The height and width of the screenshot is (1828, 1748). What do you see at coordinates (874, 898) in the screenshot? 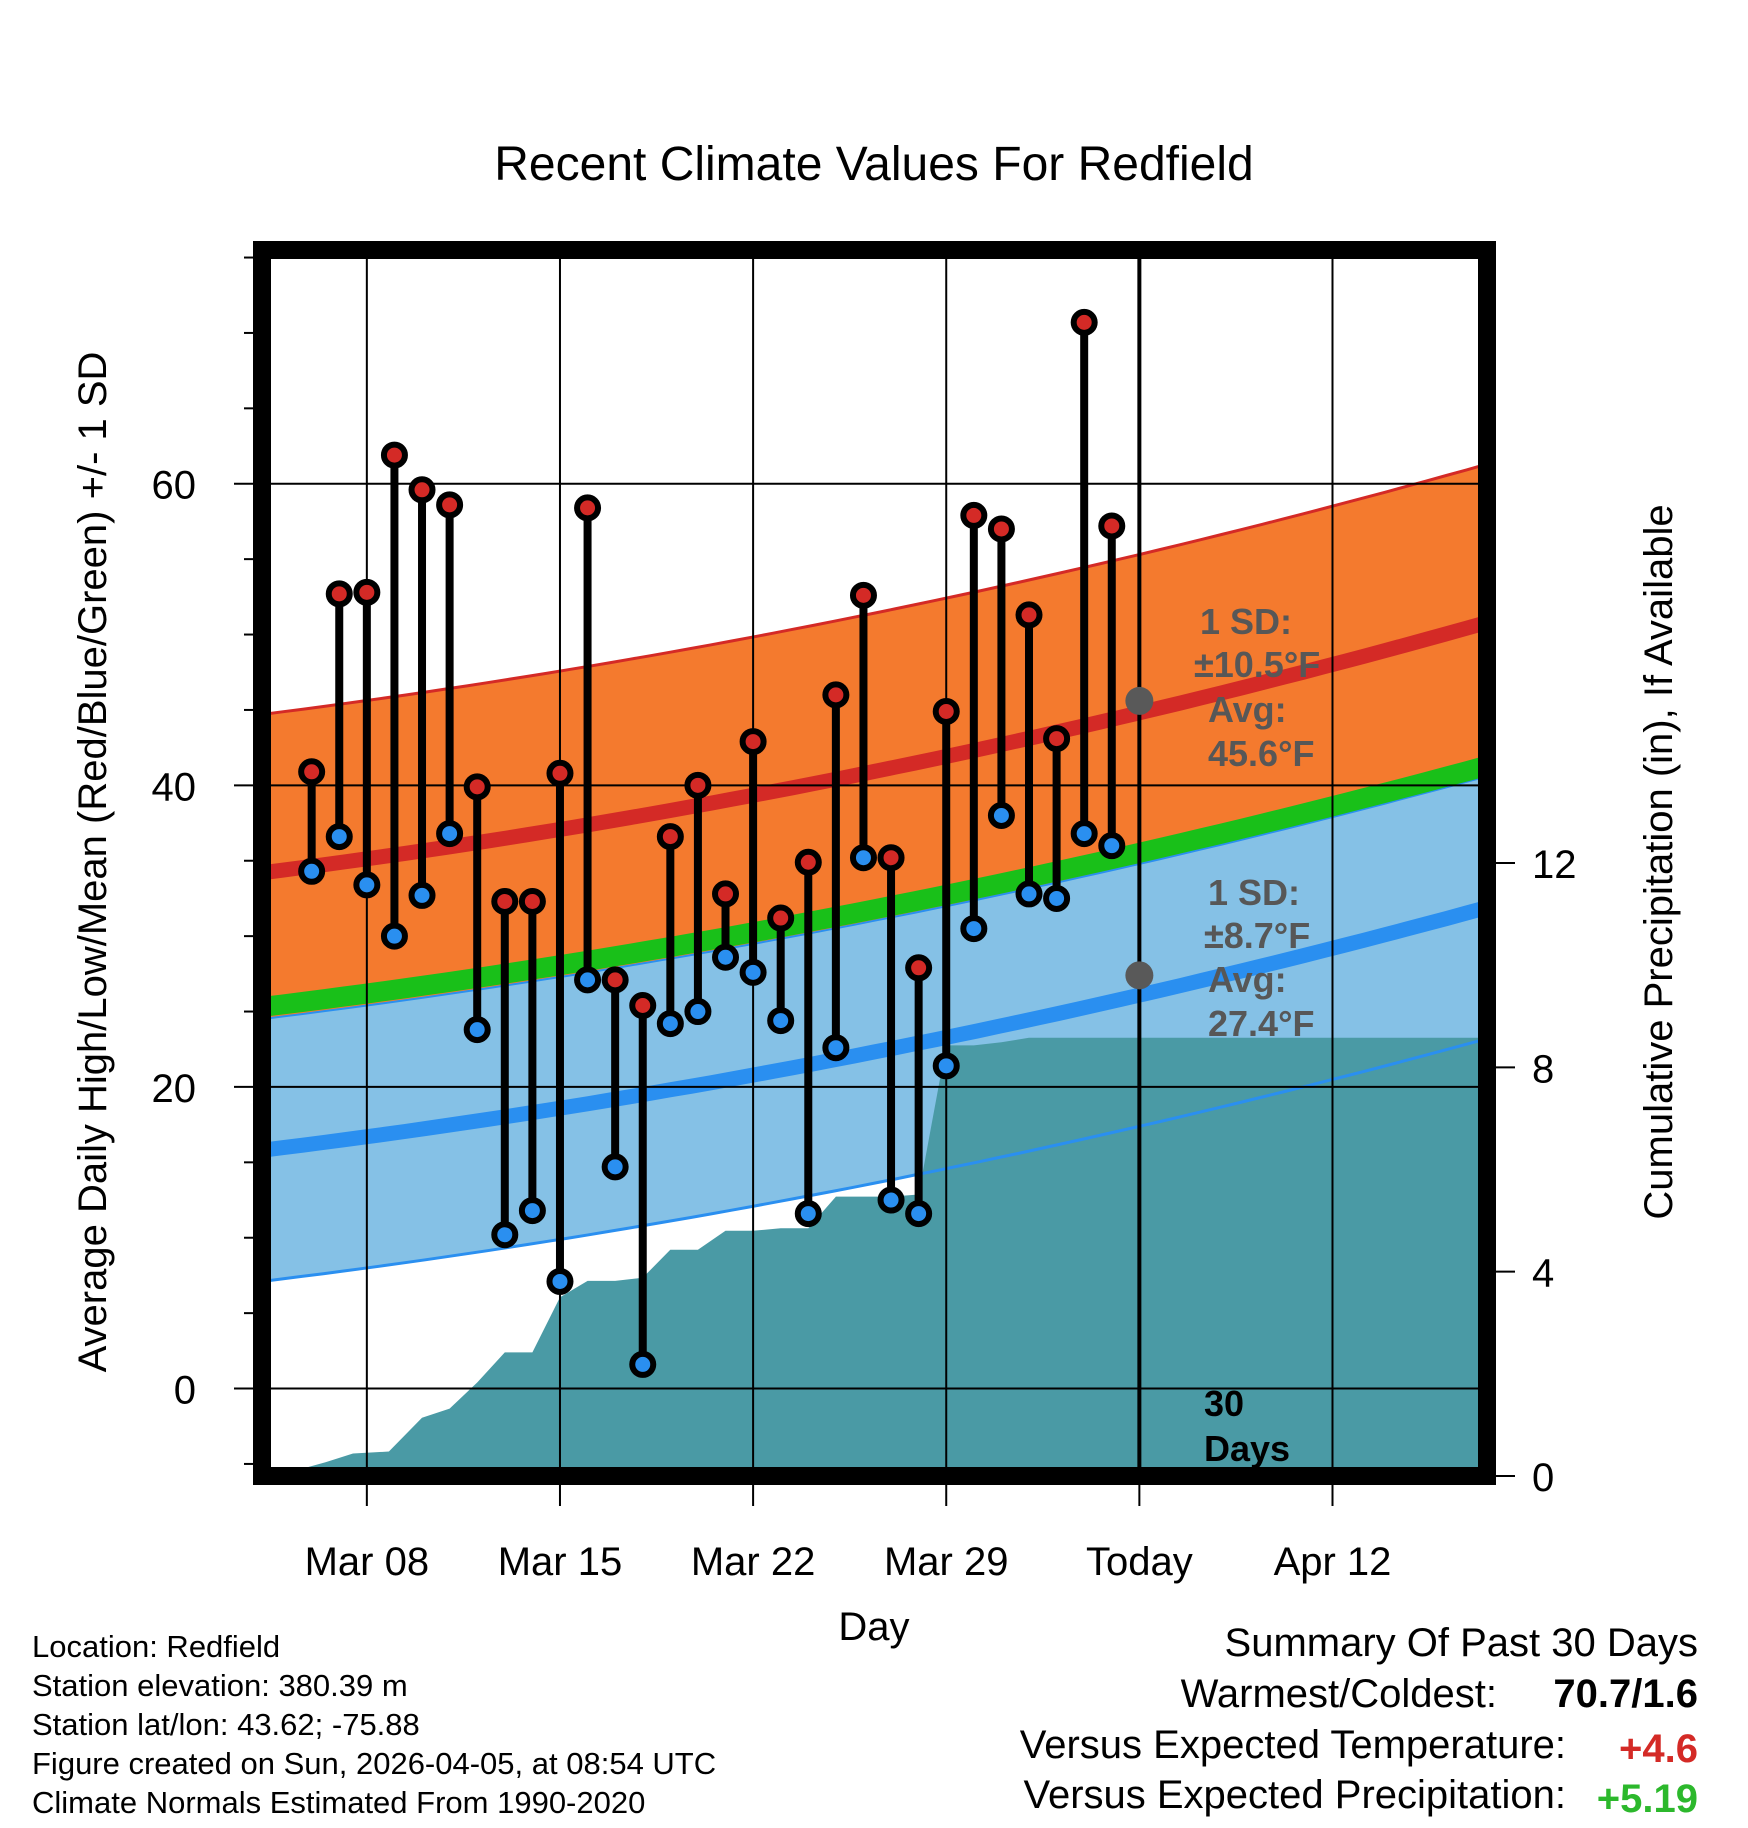
I see `low-sd-upper-edge` at bounding box center [874, 898].